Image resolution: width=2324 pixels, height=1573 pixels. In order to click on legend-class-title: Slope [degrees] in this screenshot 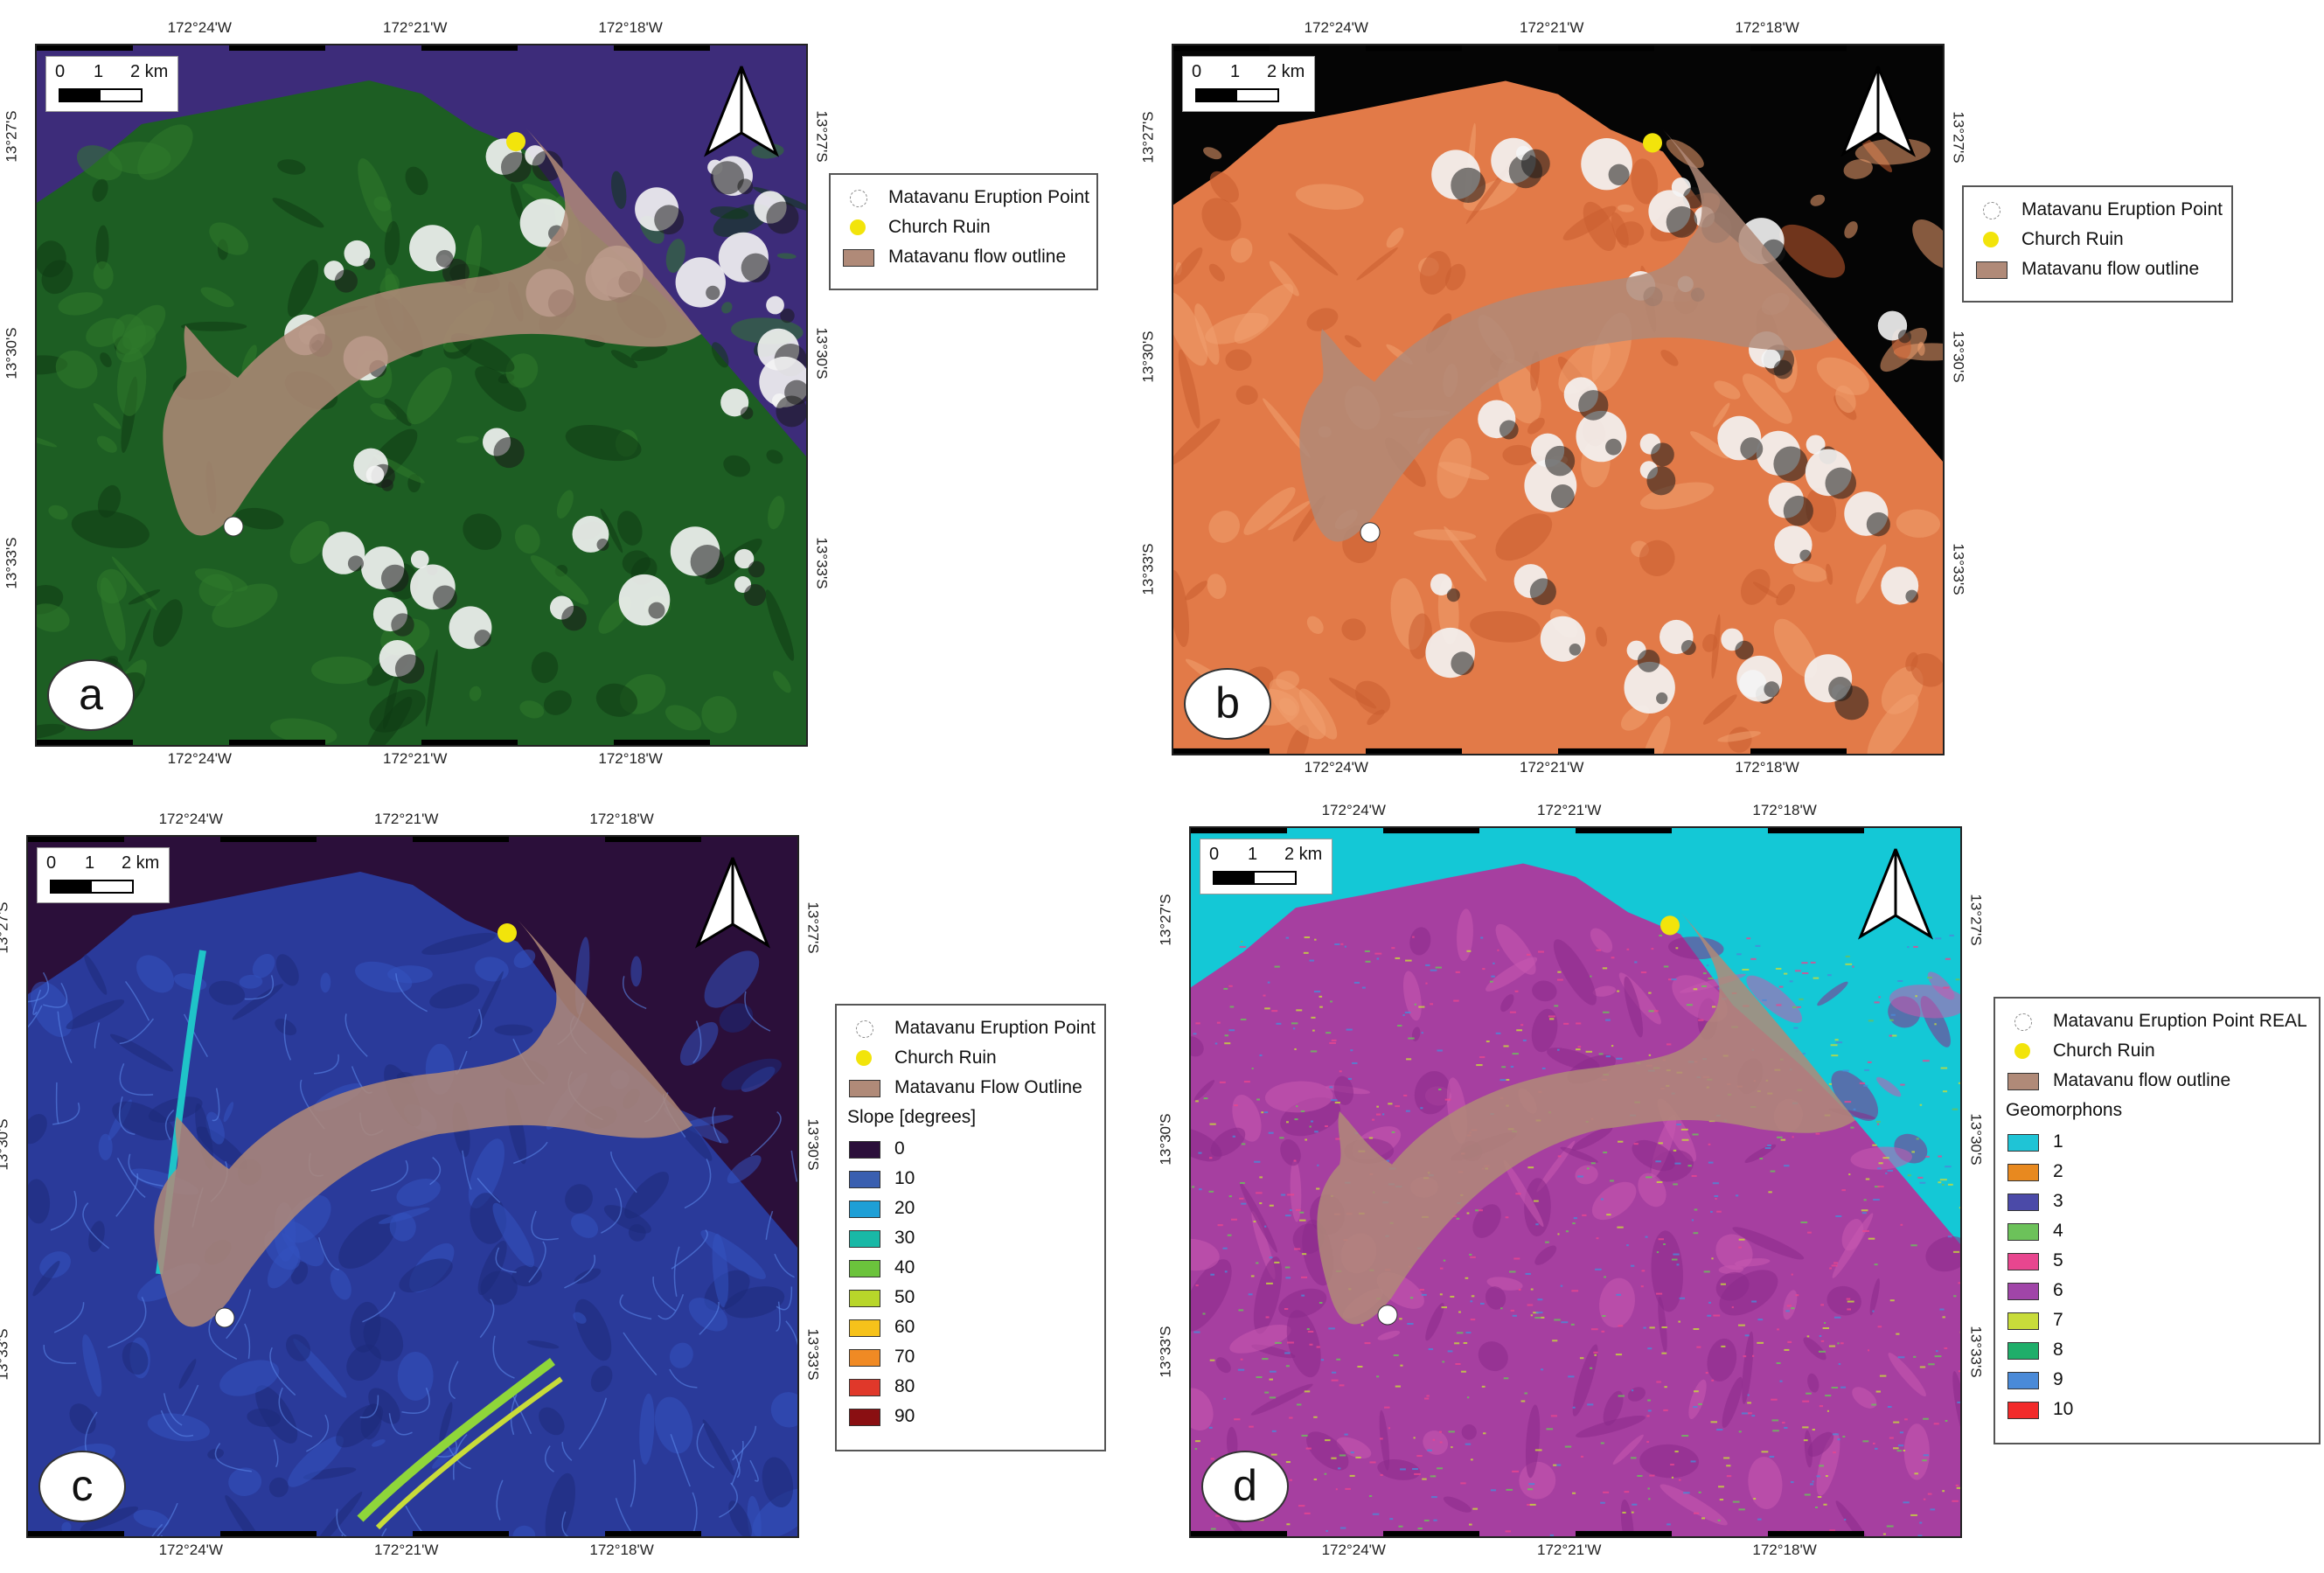, I will do `click(912, 1117)`.